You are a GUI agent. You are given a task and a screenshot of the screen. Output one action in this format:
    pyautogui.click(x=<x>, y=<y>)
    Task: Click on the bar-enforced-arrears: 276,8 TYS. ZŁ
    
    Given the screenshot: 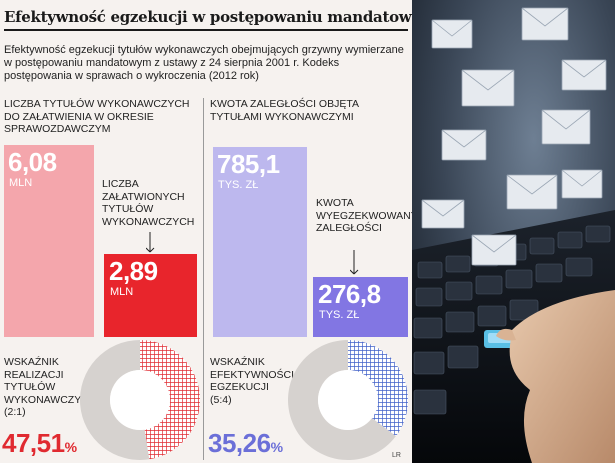 What is the action you would take?
    pyautogui.click(x=360, y=307)
    